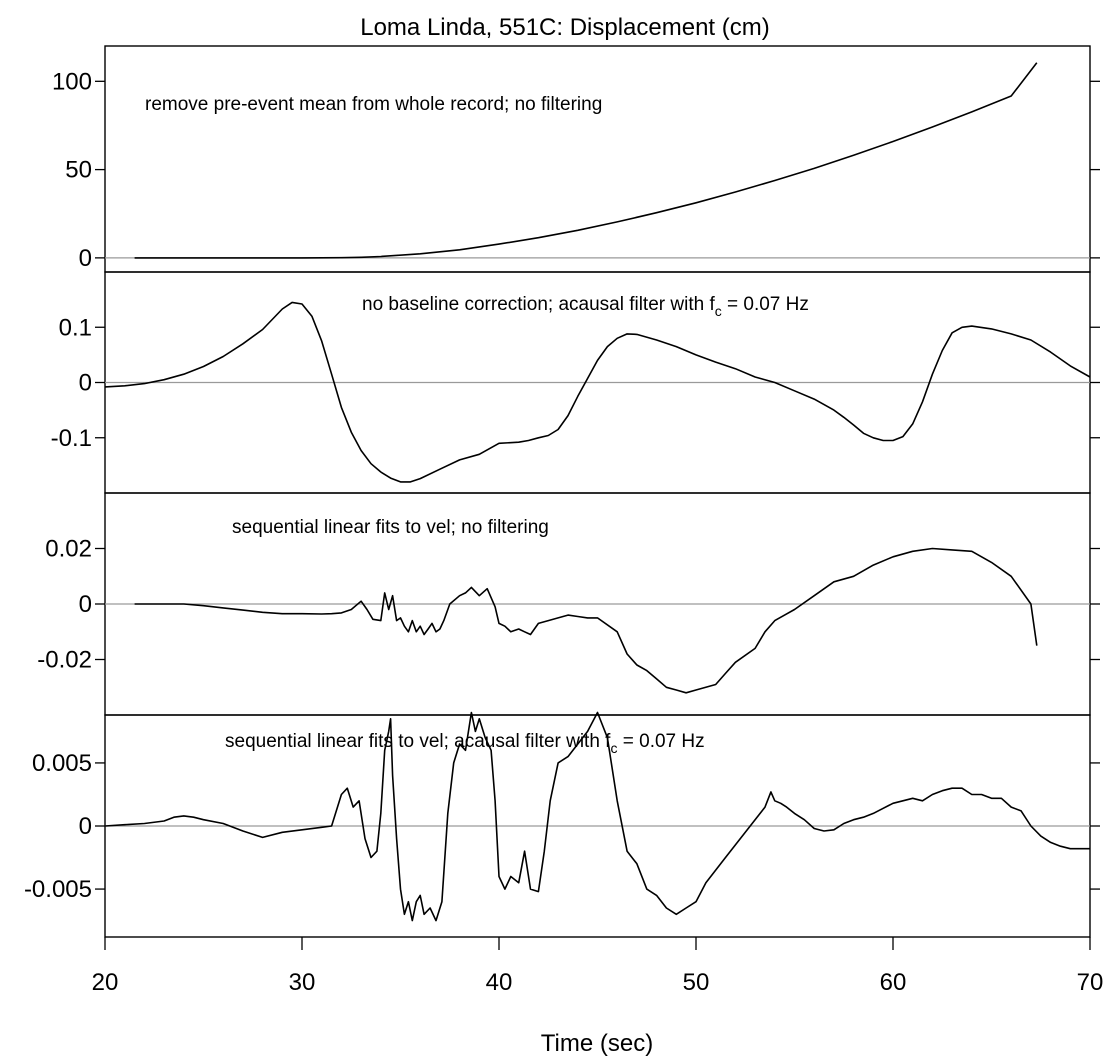 This screenshot has width=1117, height=1057. I want to click on x-tick-label: 70, so click(1090, 982).